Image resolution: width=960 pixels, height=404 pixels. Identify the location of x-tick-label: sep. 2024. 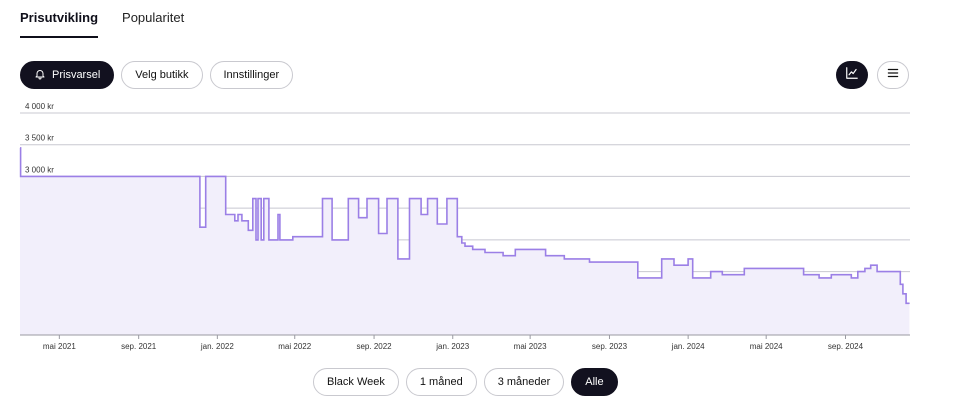
(846, 346).